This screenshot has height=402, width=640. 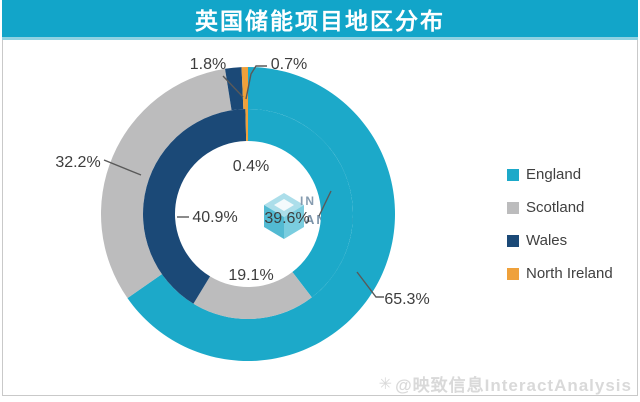 What do you see at coordinates (251, 166) in the screenshot?
I see `label-northireland-inner: 0.4%` at bounding box center [251, 166].